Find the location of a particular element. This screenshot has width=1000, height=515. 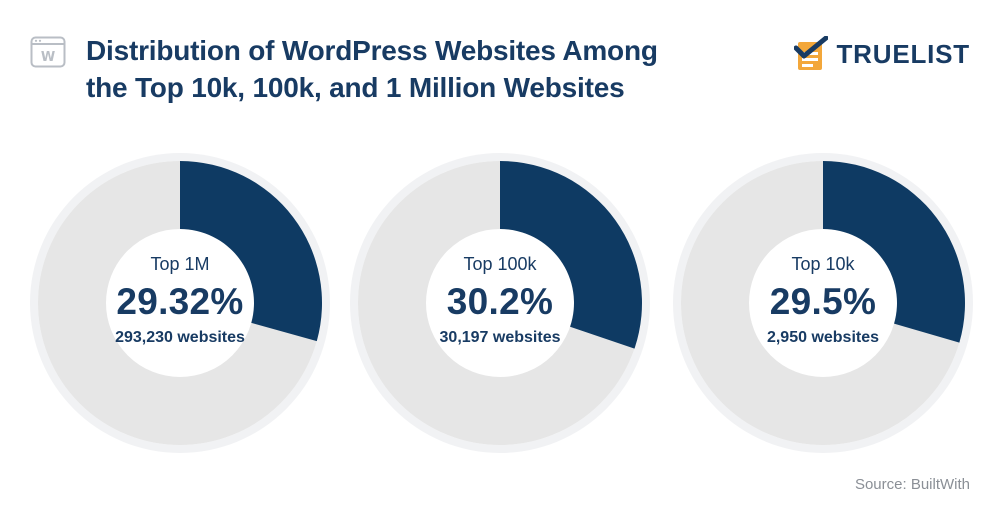

segment-label: Top 100k is located at coordinates (500, 264).